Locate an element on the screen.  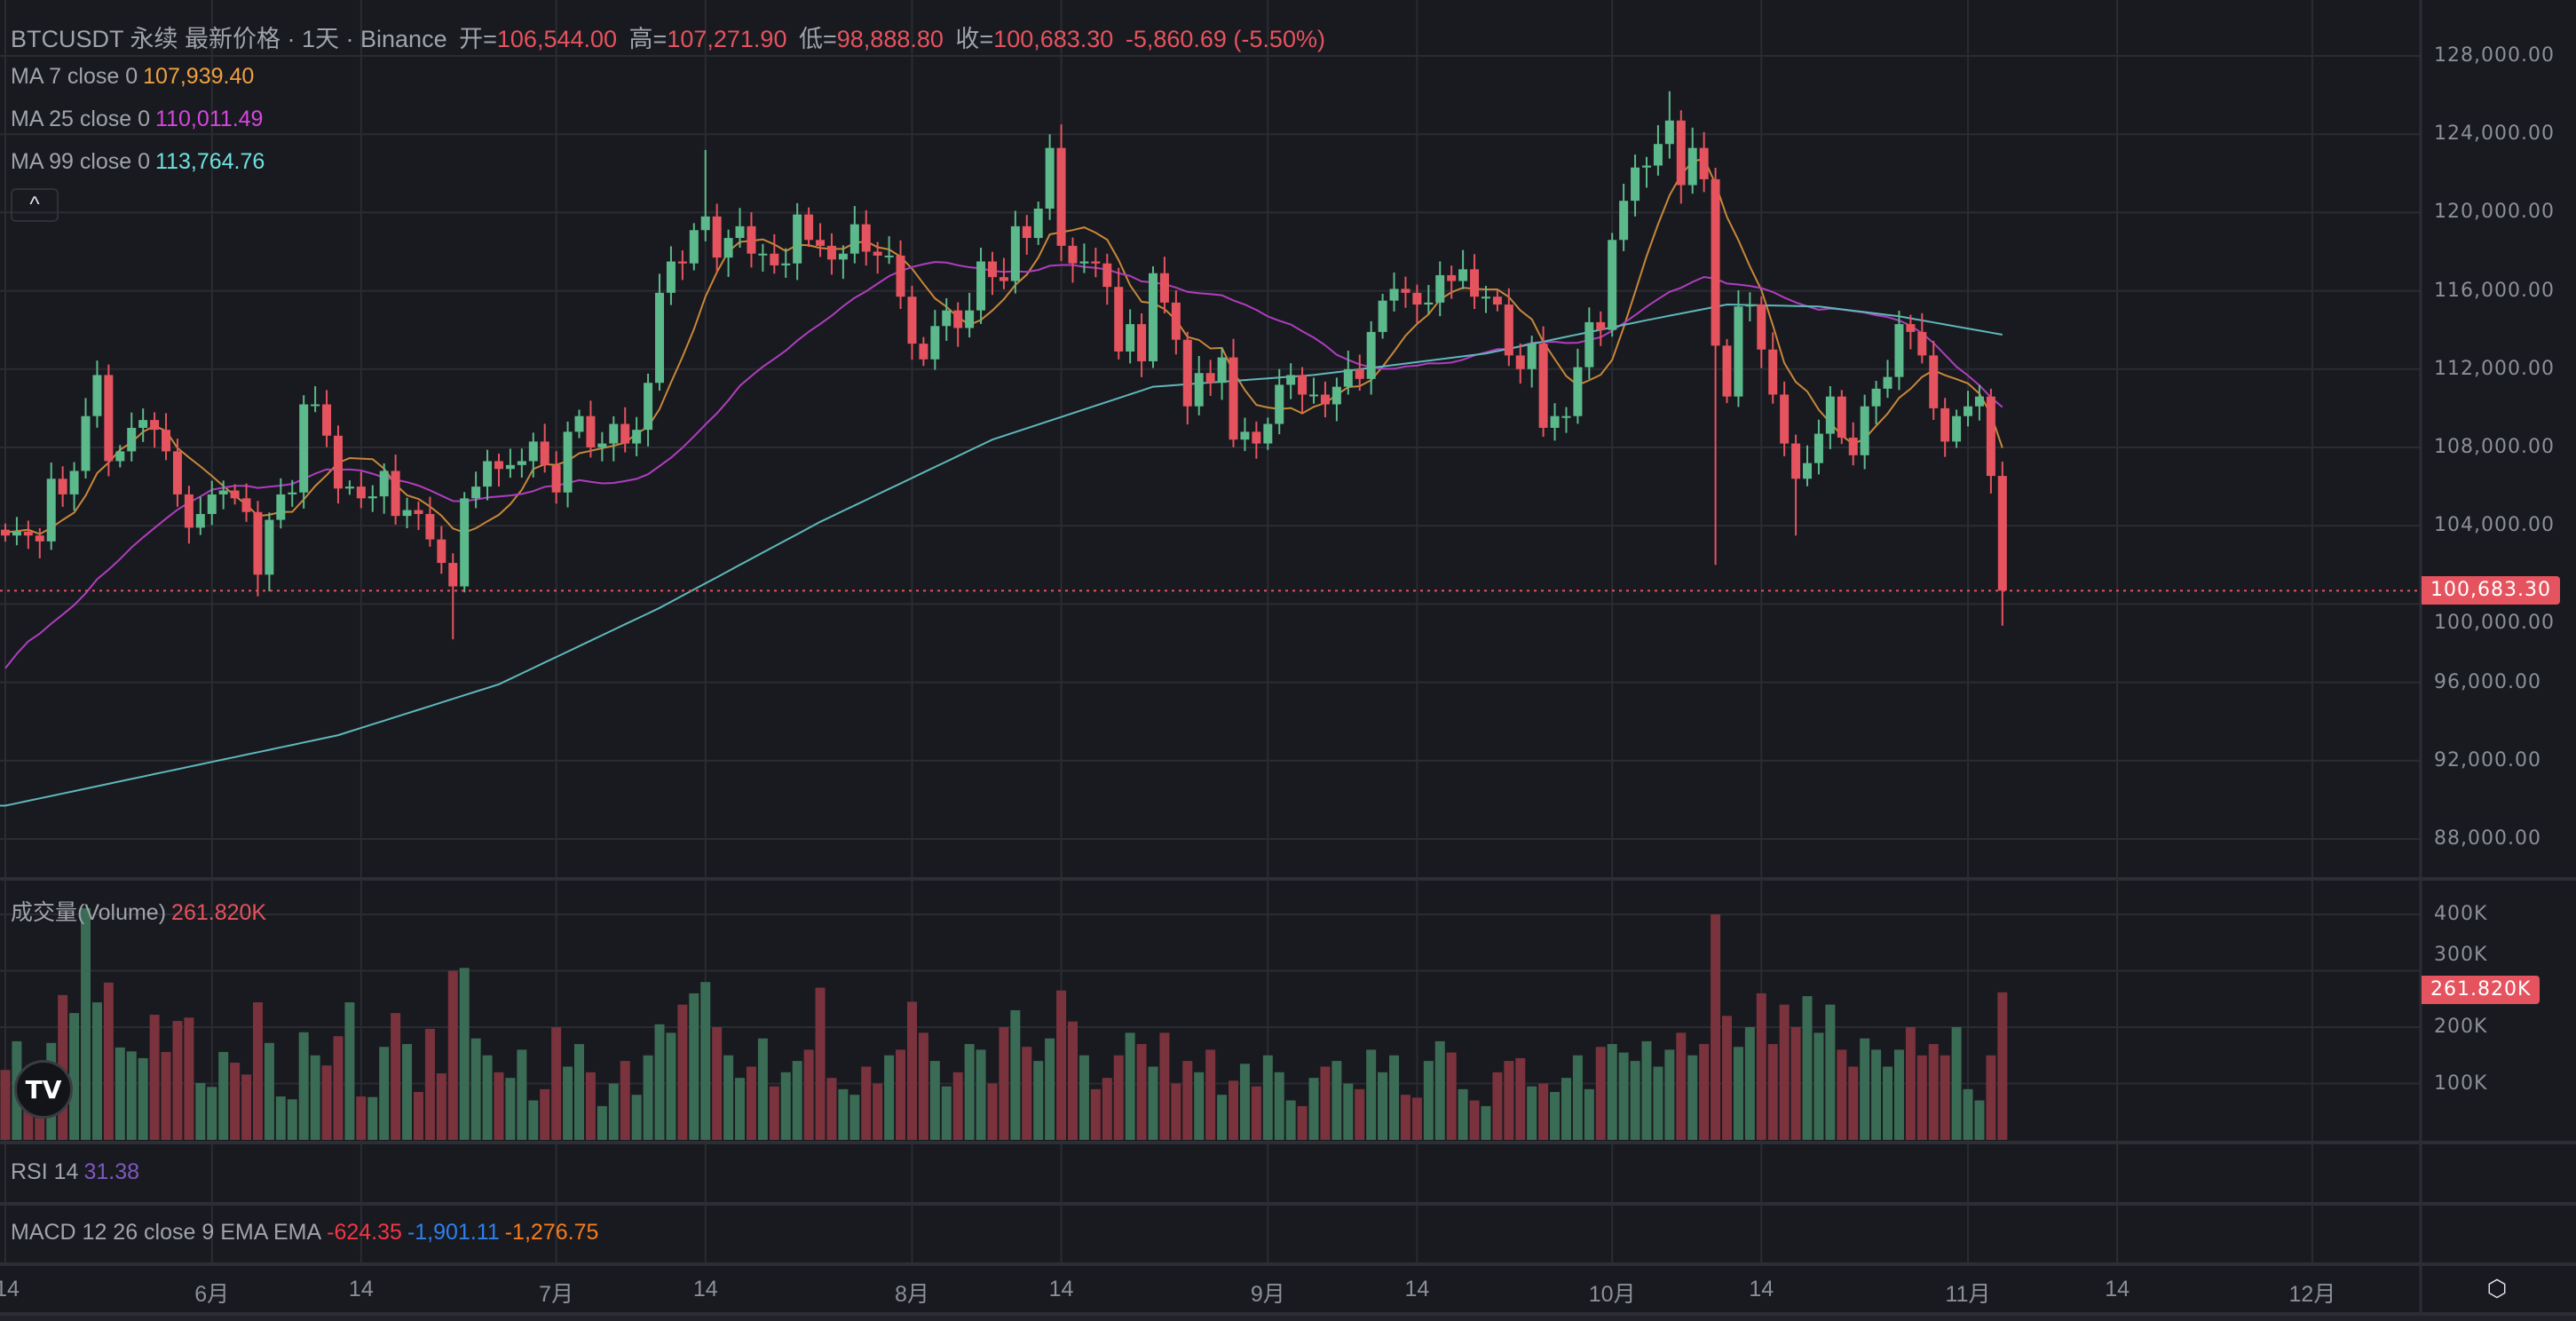
eye-settings-icon: ⬡ is located at coordinates (2497, 1288).